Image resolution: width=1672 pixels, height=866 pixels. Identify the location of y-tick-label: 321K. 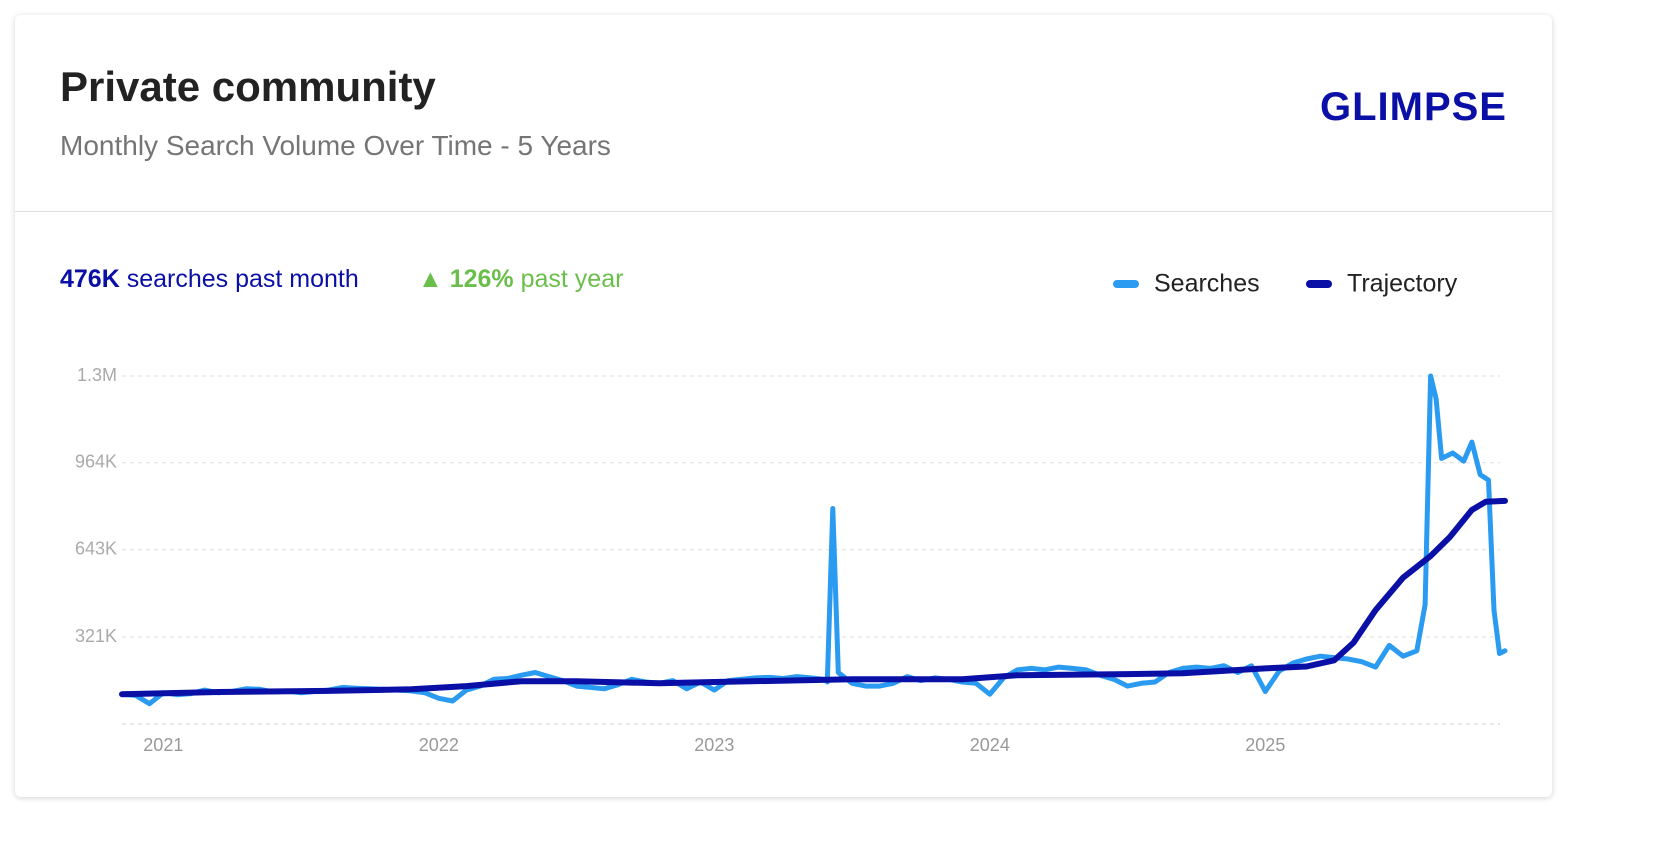
(96, 636).